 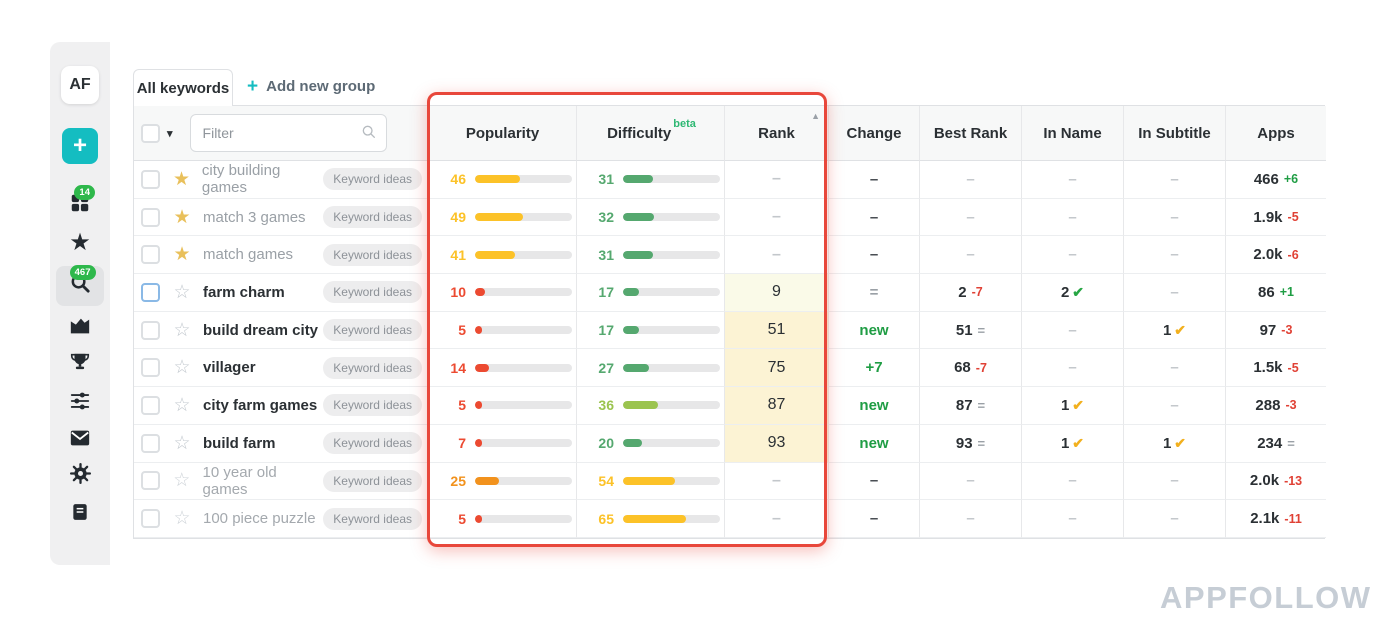 I want to click on keyword-cell: ☆ farm charm Keyword ideas, so click(x=281, y=293).